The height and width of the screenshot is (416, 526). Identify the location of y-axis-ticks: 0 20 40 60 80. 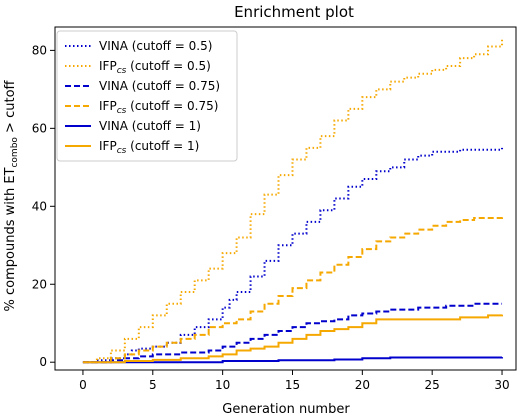
(43, 206).